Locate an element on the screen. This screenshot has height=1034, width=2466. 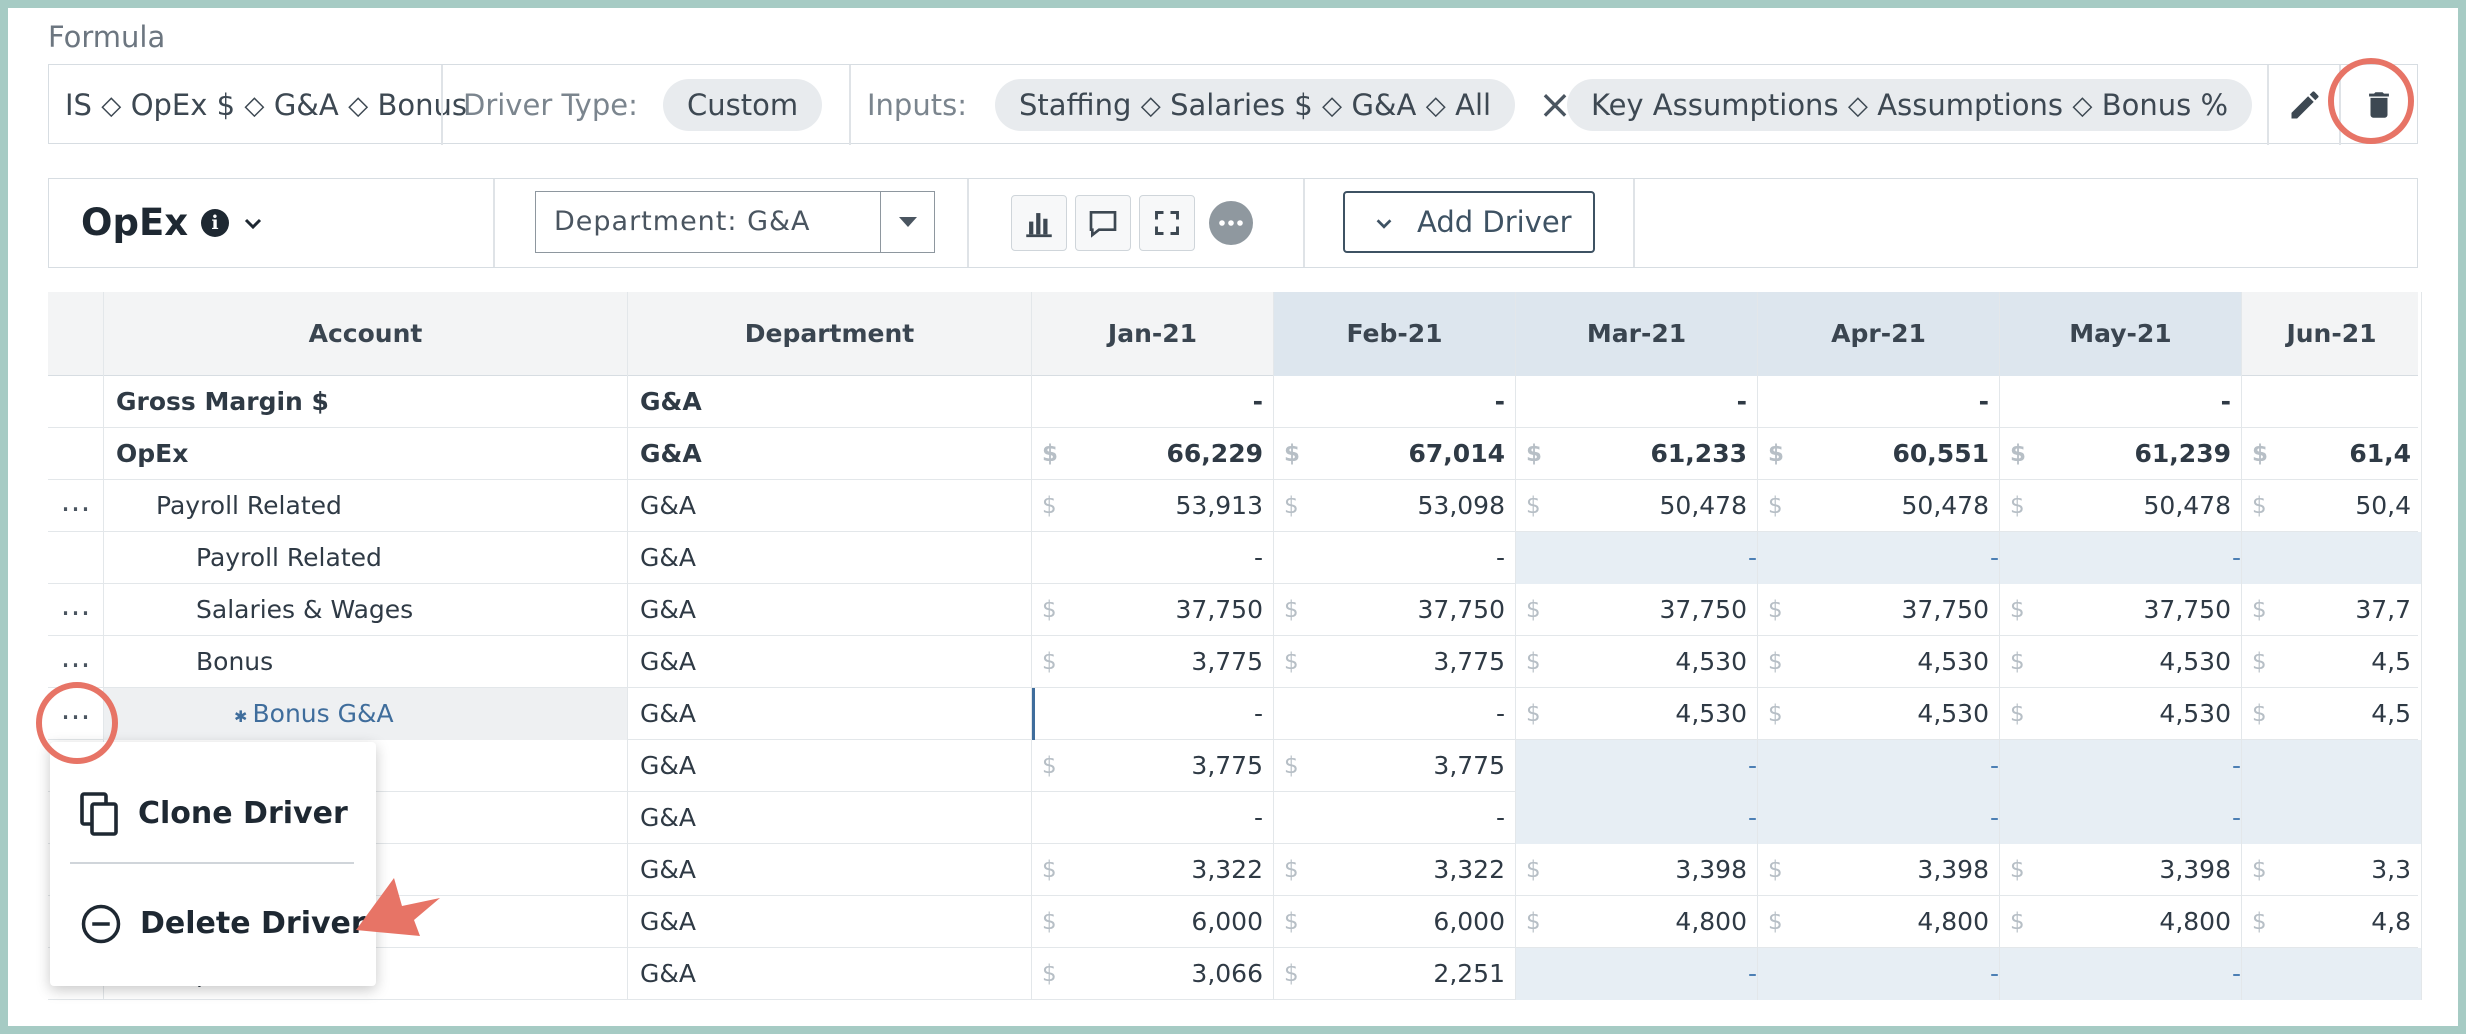
account-cell: Payroll Related is located at coordinates (366, 558).